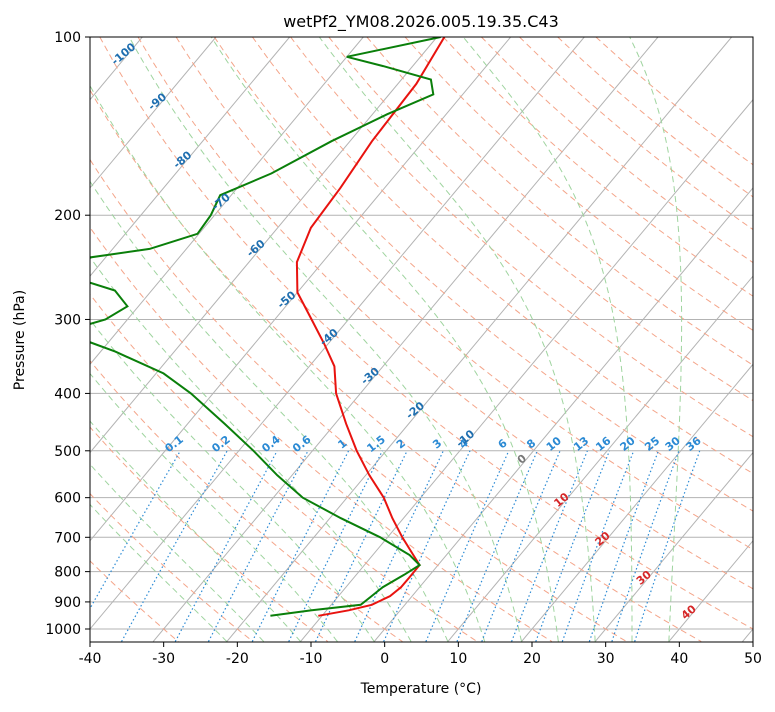 The image size is (775, 712). I want to click on x-tick-label: 50, so click(753, 659).